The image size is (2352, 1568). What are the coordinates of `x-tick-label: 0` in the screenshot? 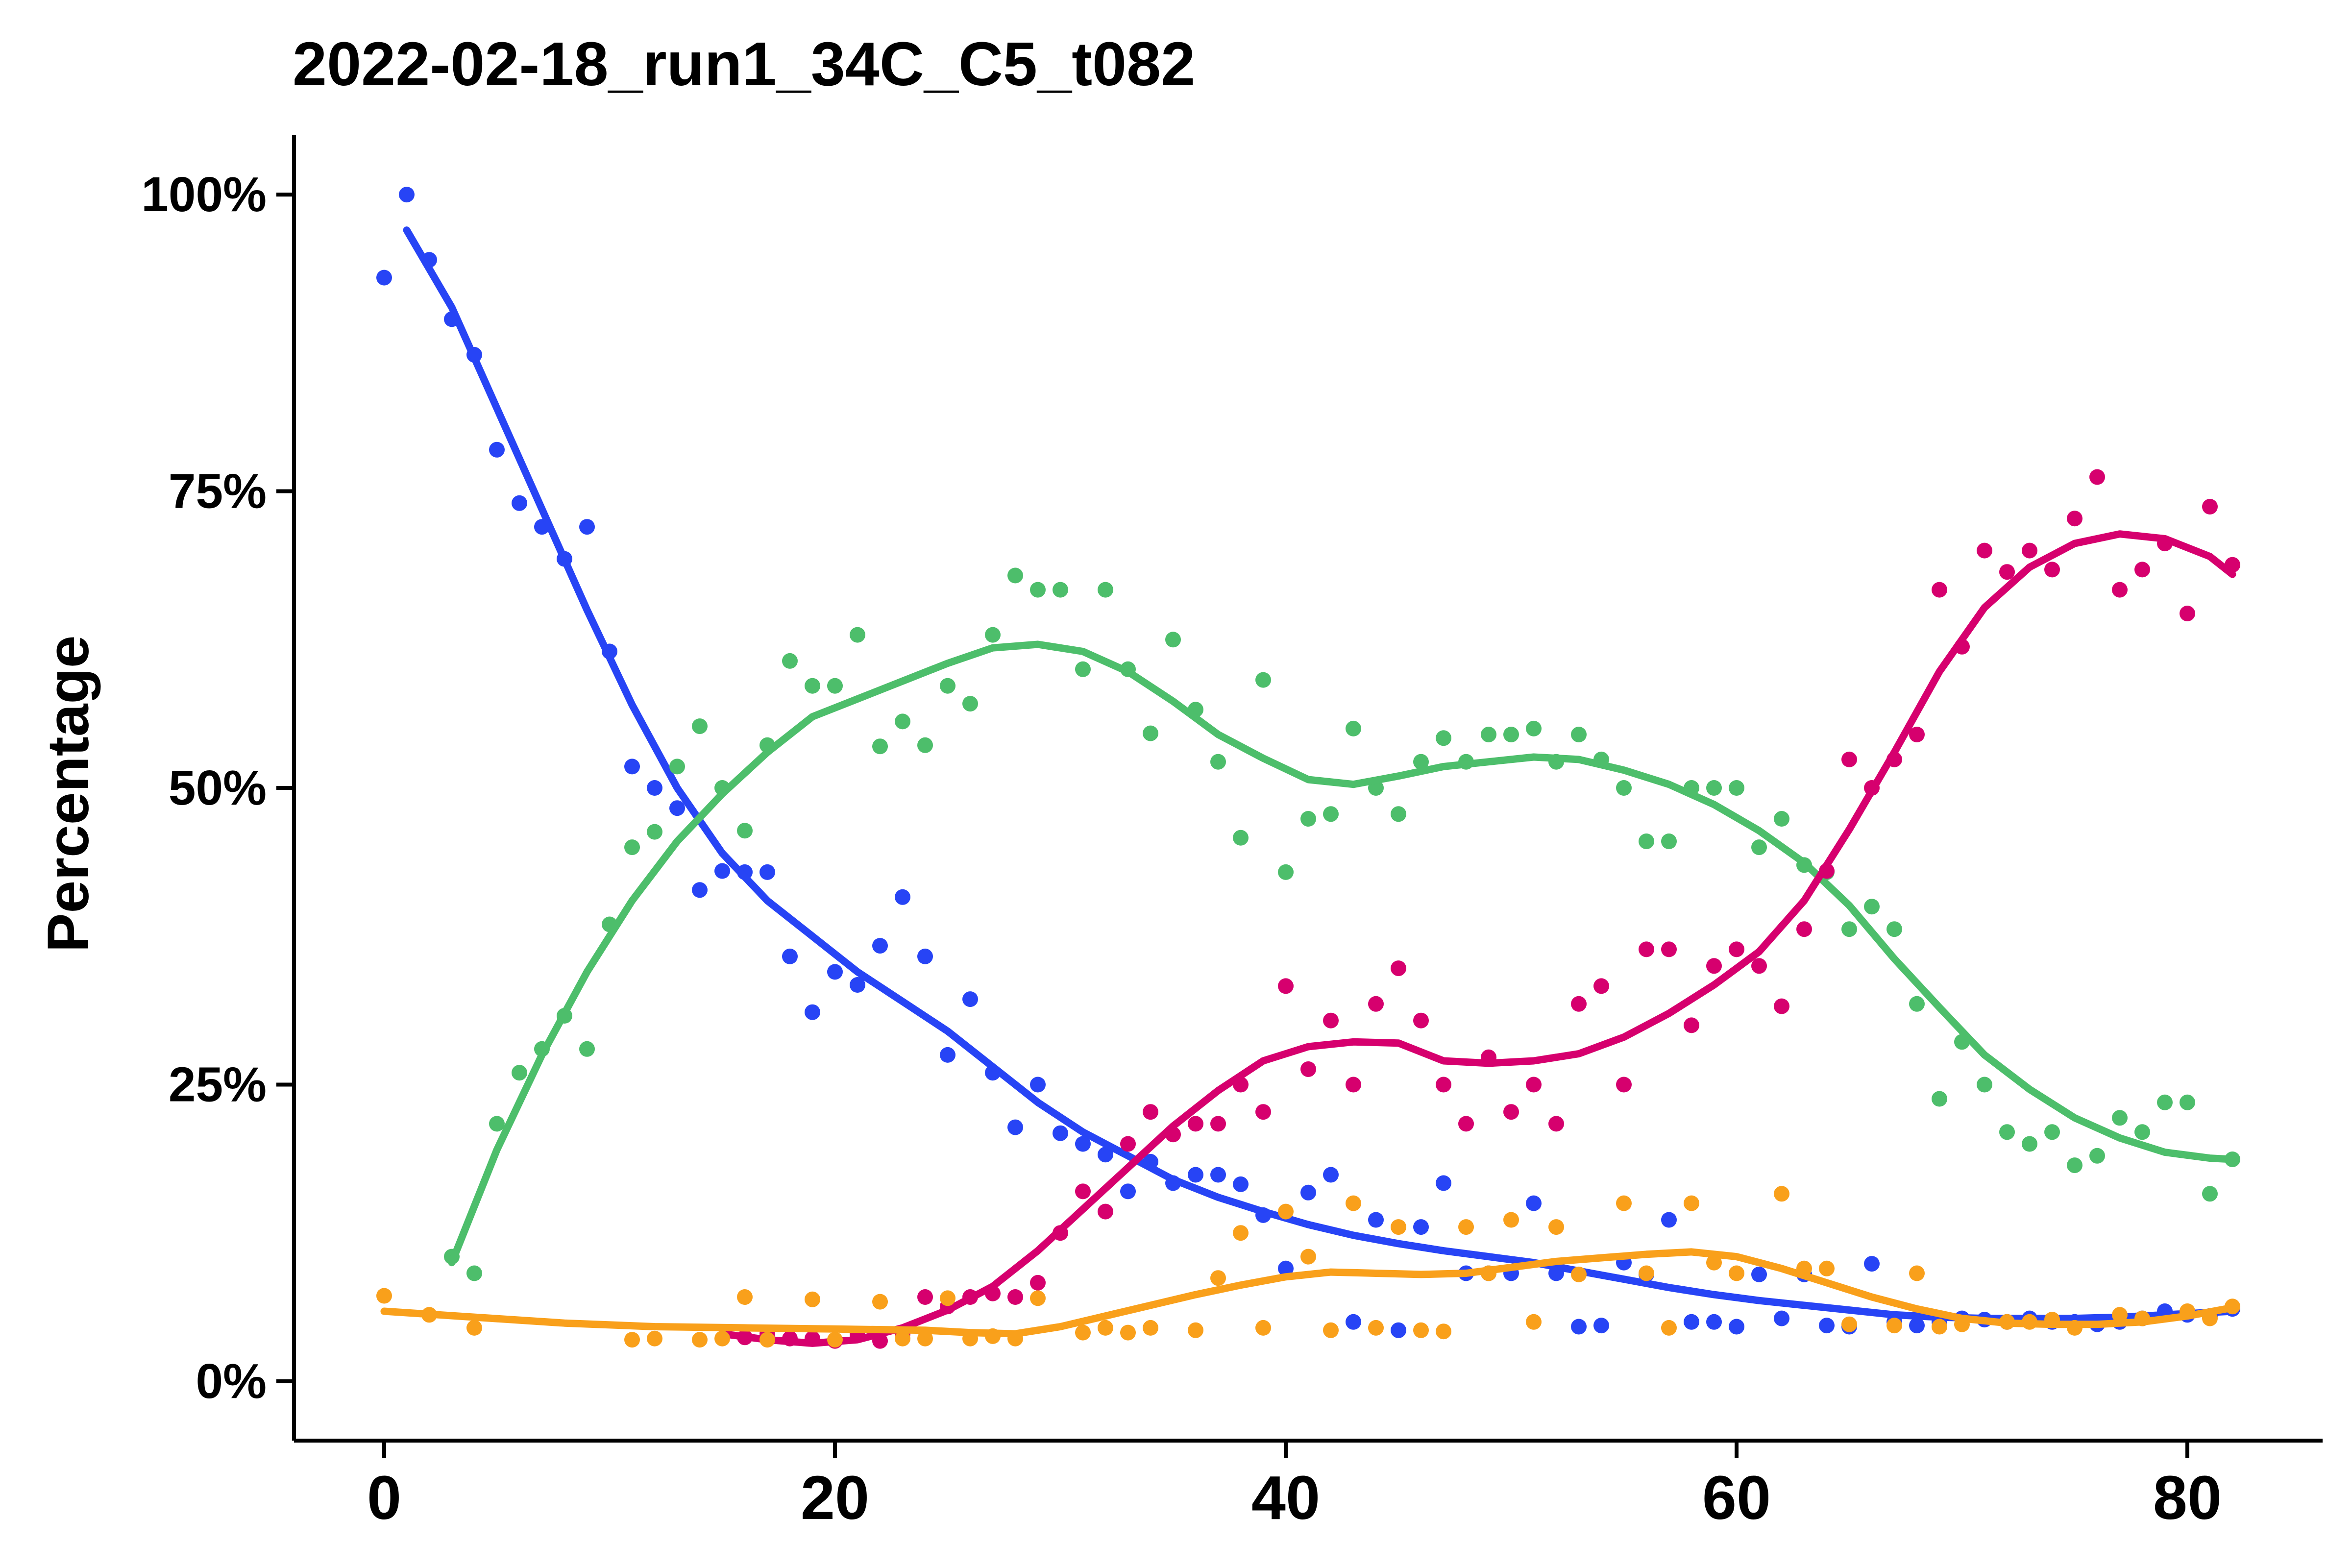 It's located at (384, 1497).